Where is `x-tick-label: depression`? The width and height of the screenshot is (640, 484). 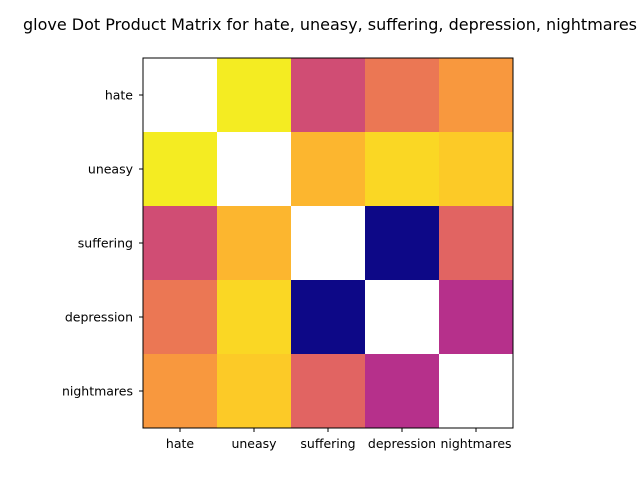
x-tick-label: depression is located at coordinates (402, 443).